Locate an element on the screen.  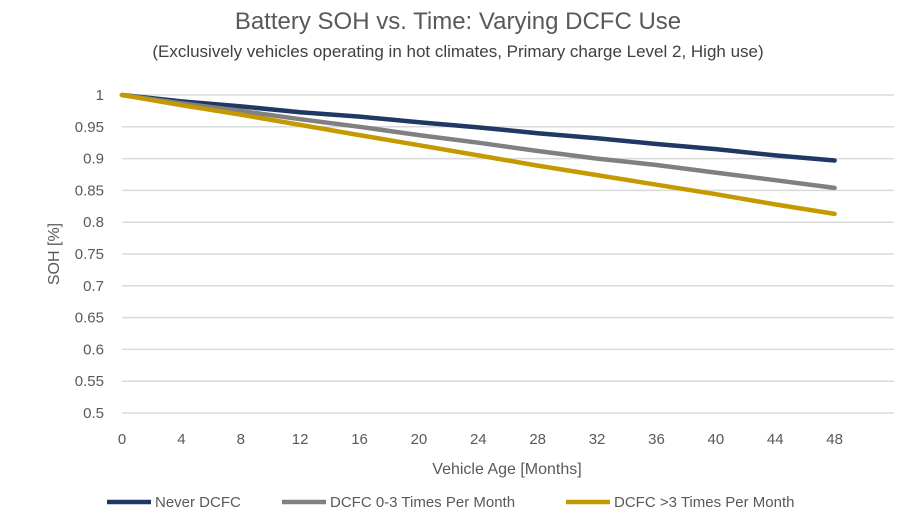
y-tick-label: 1 is located at coordinates (100, 95).